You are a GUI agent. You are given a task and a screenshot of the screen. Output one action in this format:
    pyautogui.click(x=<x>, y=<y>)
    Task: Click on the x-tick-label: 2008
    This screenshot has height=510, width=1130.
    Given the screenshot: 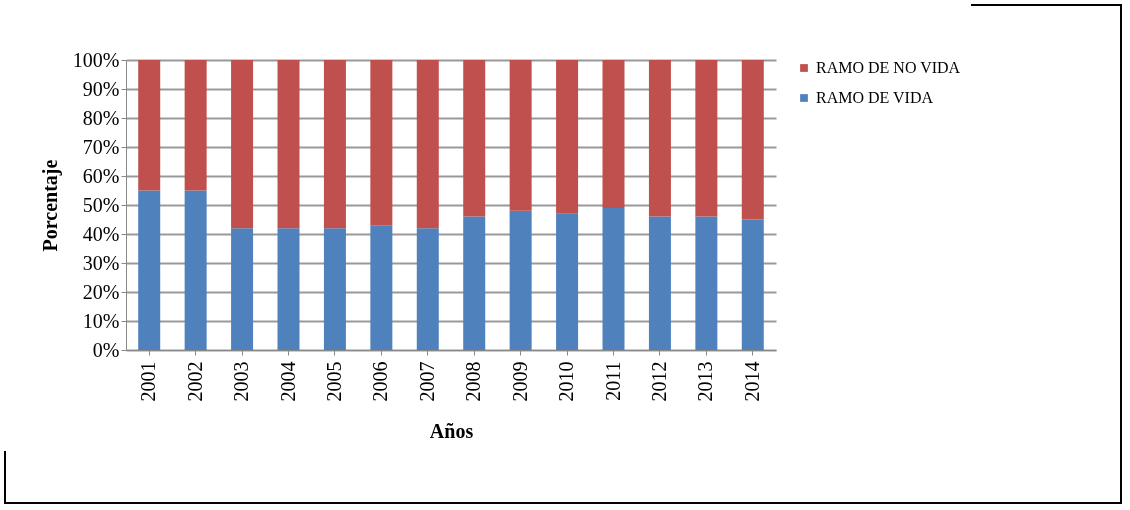 What is the action you would take?
    pyautogui.click(x=473, y=381)
    